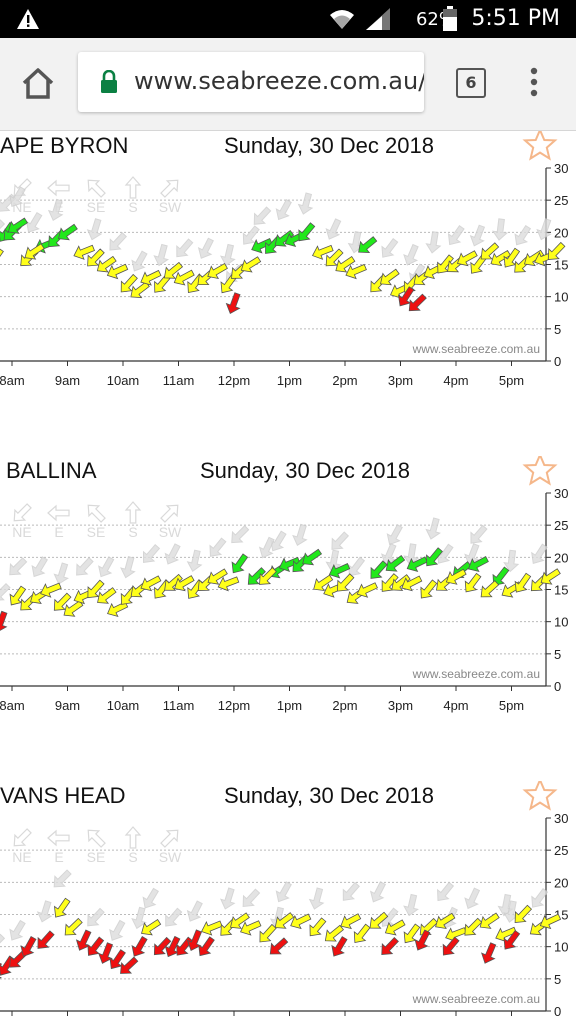 This screenshot has width=576, height=1024. I want to click on browser-toolbar: www.seabreeze.com.au/w 6, so click(288, 84).